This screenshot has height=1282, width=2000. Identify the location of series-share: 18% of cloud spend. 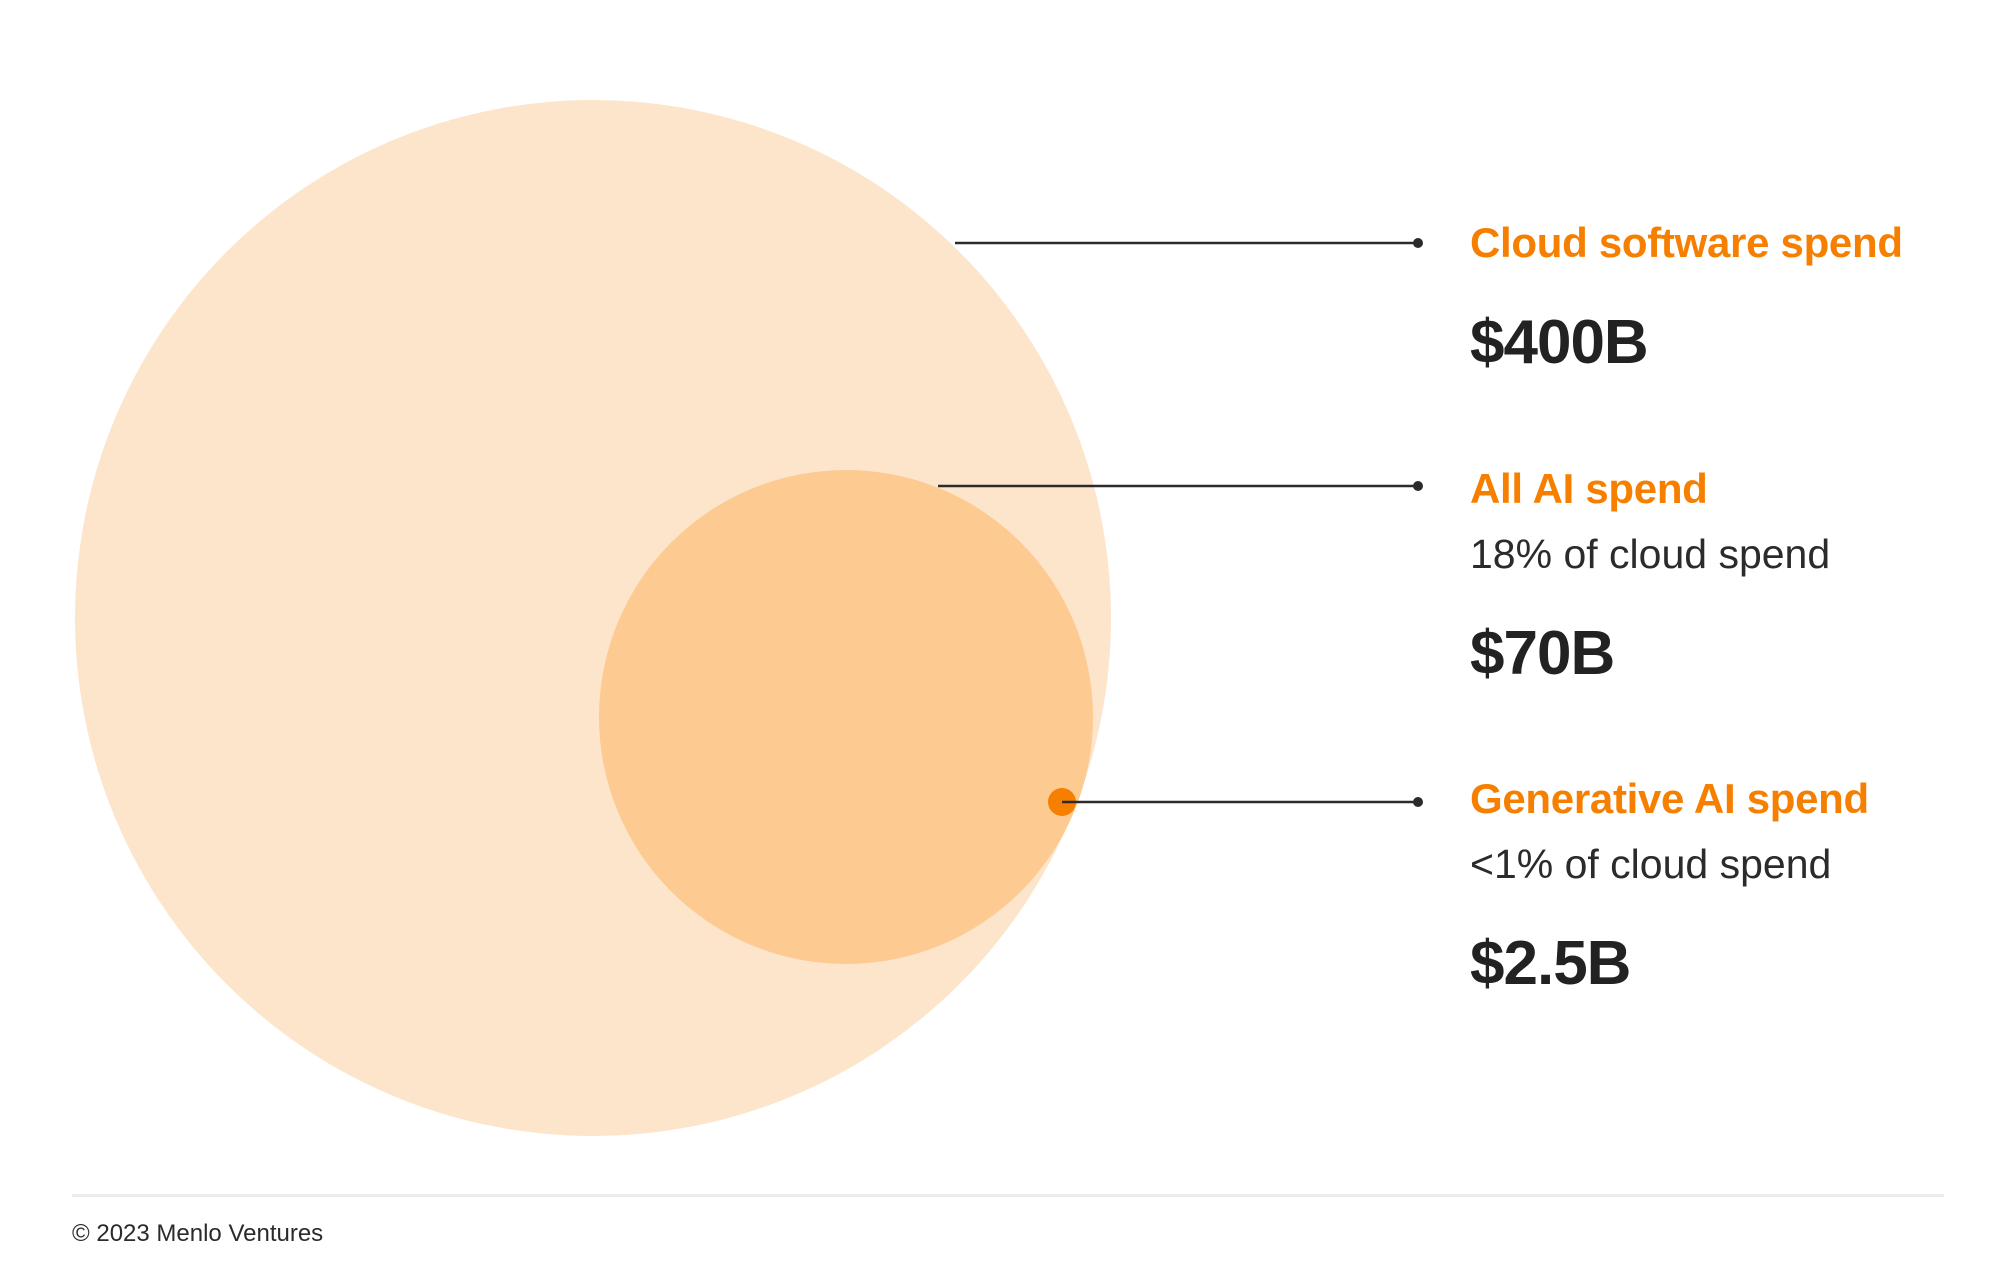
(1650, 554).